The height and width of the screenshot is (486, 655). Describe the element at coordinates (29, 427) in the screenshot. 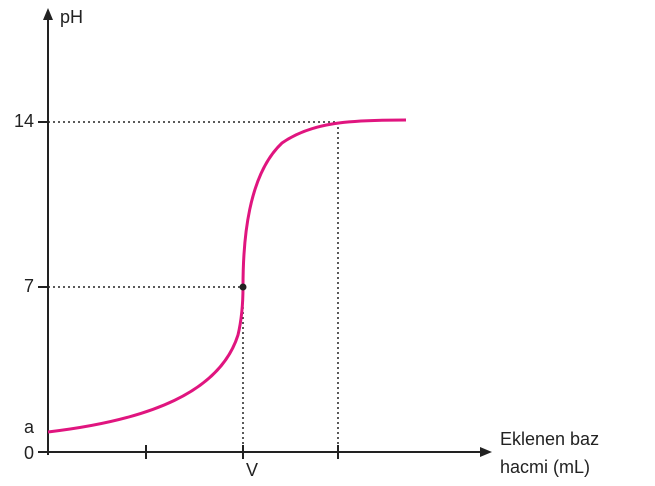

I see `y-tick-label: a` at that location.